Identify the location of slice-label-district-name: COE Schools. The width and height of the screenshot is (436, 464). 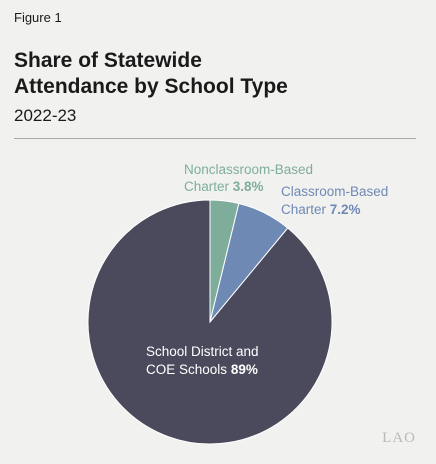
(186, 369).